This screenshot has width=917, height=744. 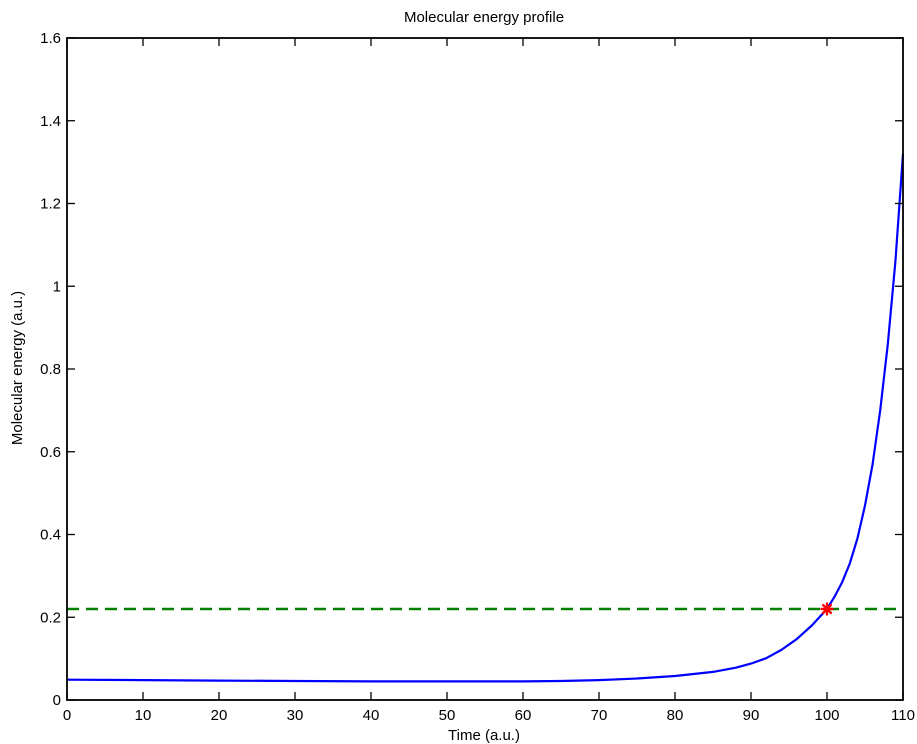 What do you see at coordinates (751, 715) in the screenshot?
I see `x-tick-label: 90` at bounding box center [751, 715].